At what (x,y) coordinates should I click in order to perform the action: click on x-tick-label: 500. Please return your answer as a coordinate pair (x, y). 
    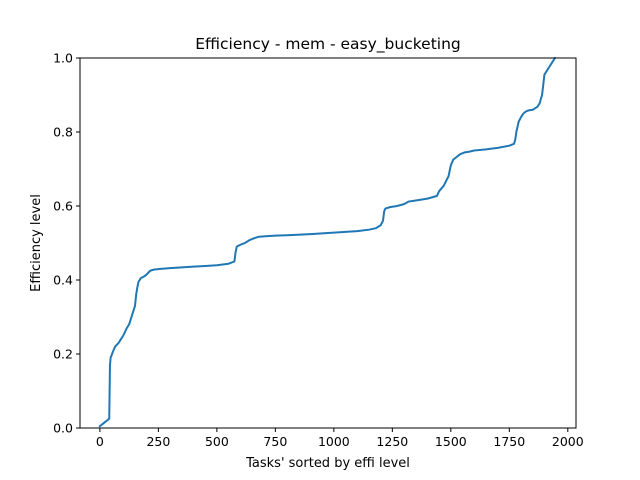
    Looking at the image, I should click on (217, 441).